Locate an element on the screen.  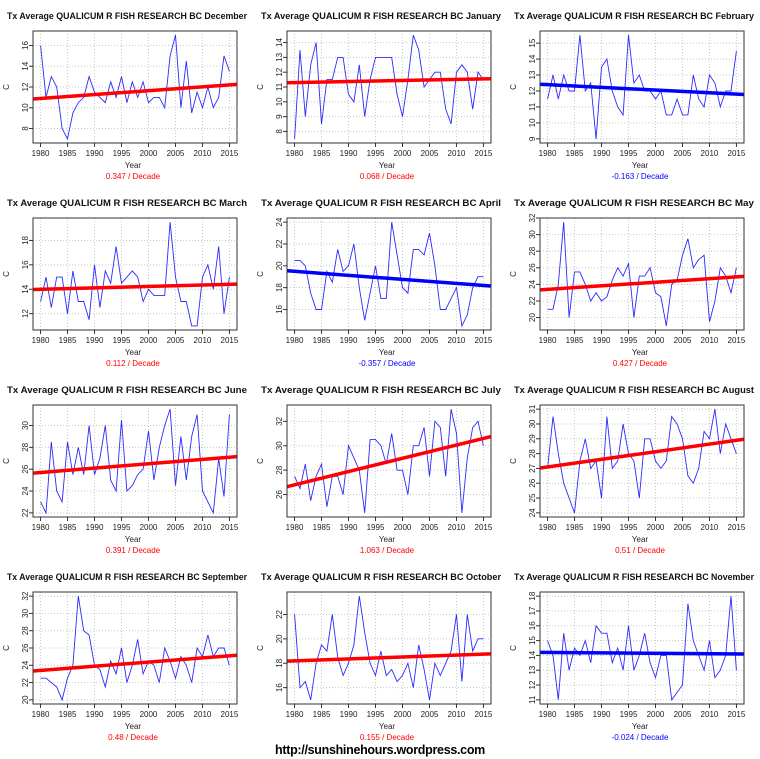
y-tick-label: 11 is located at coordinates (532, 699).